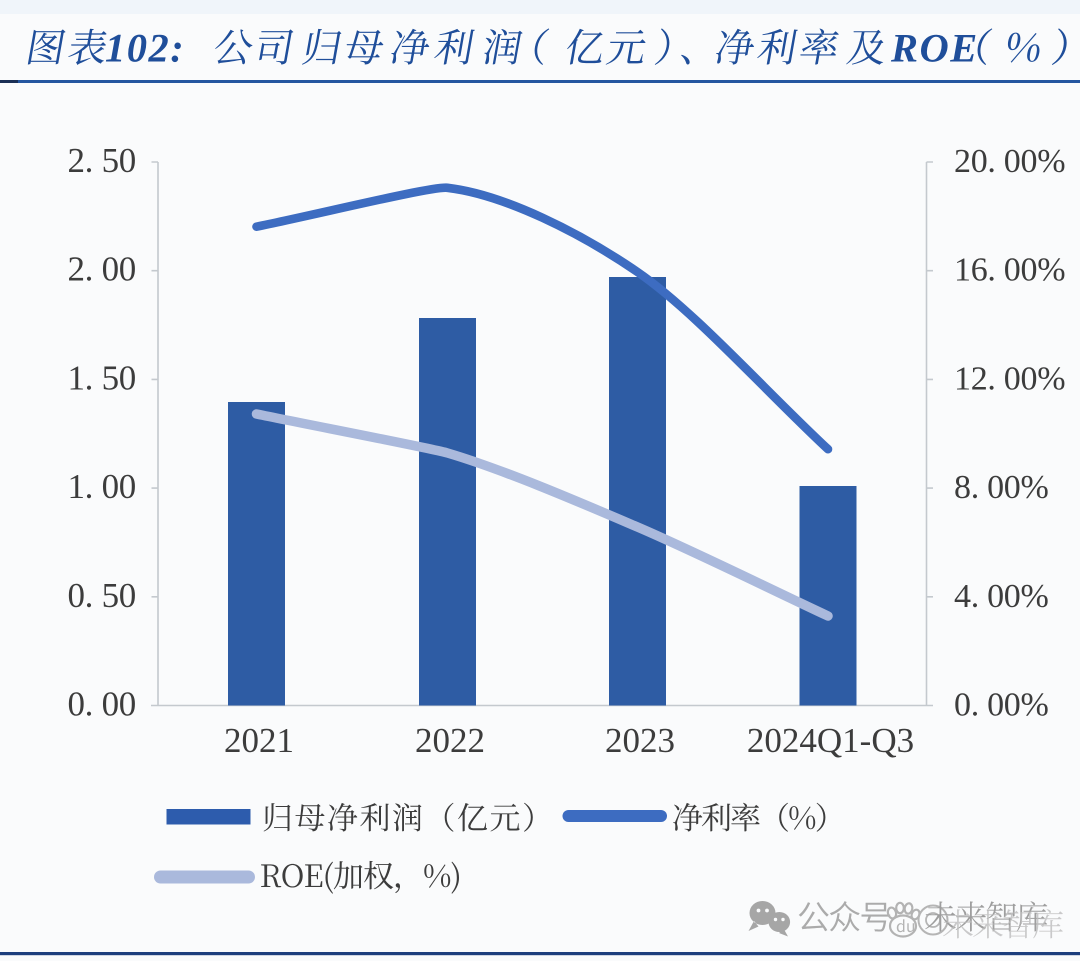 The height and width of the screenshot is (961, 1080). I want to click on svg-text: 20. 00%, so click(1009, 161).